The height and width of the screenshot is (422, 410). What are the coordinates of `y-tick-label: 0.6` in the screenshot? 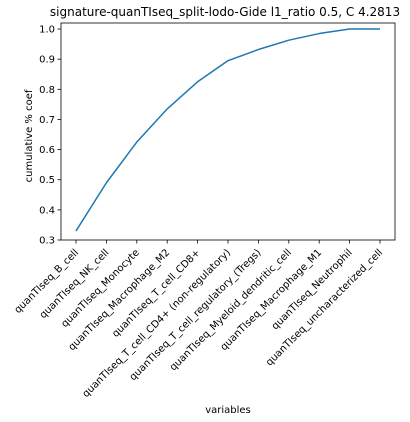 It's located at (47, 150).